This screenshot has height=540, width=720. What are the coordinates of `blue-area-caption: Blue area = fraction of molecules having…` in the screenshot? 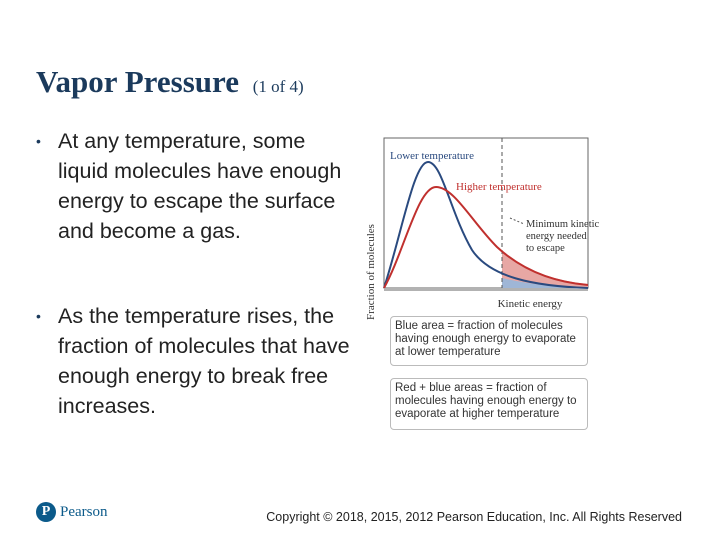 It's located at (489, 341).